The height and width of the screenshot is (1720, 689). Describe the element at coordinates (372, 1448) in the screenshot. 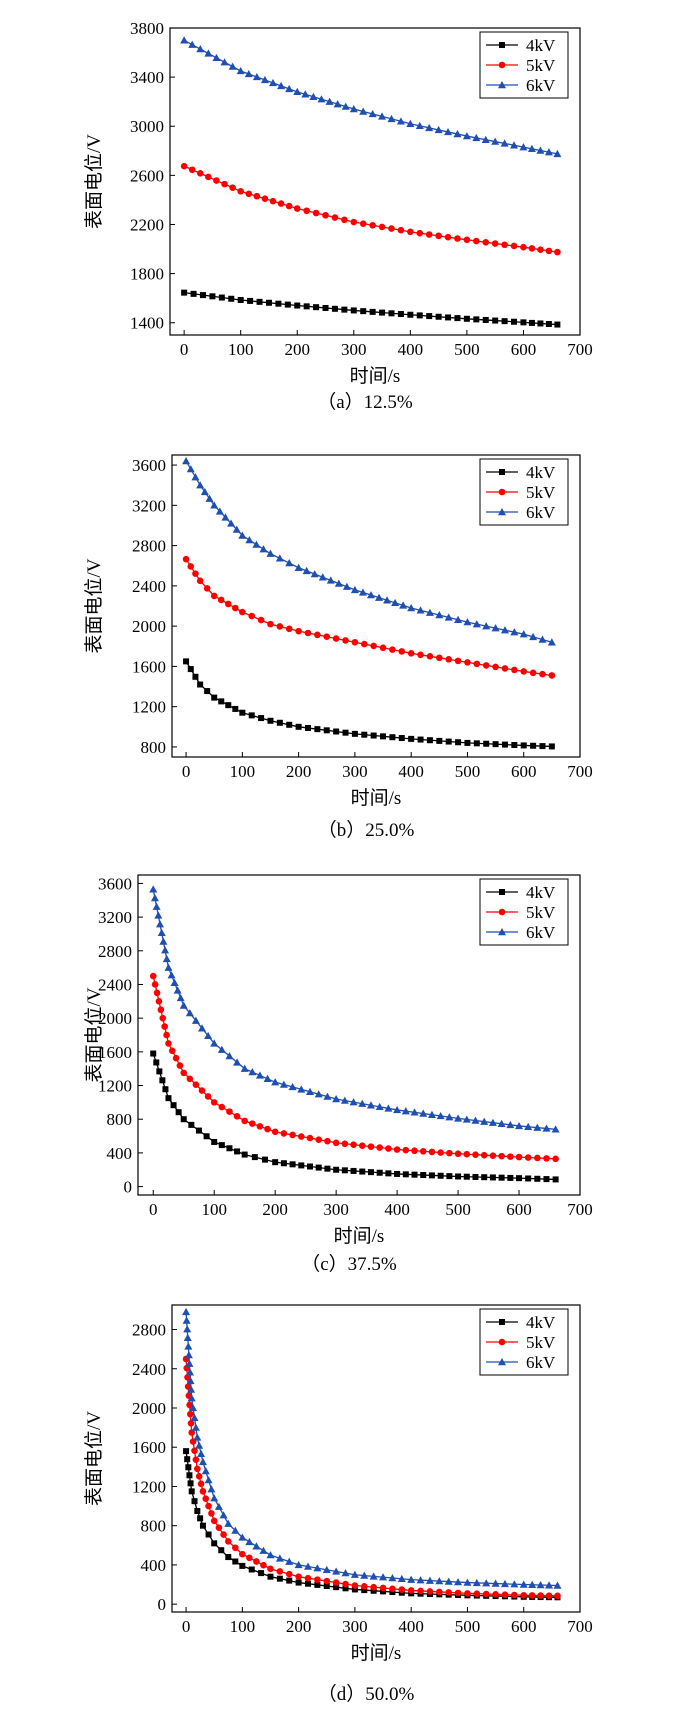

I see `series-6kV` at that location.